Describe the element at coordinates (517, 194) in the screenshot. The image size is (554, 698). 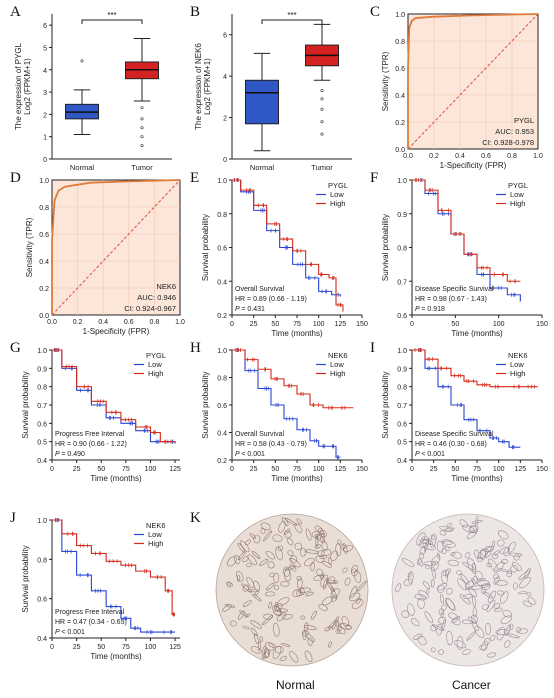
I see `chart-f-legend-label: Low` at that location.